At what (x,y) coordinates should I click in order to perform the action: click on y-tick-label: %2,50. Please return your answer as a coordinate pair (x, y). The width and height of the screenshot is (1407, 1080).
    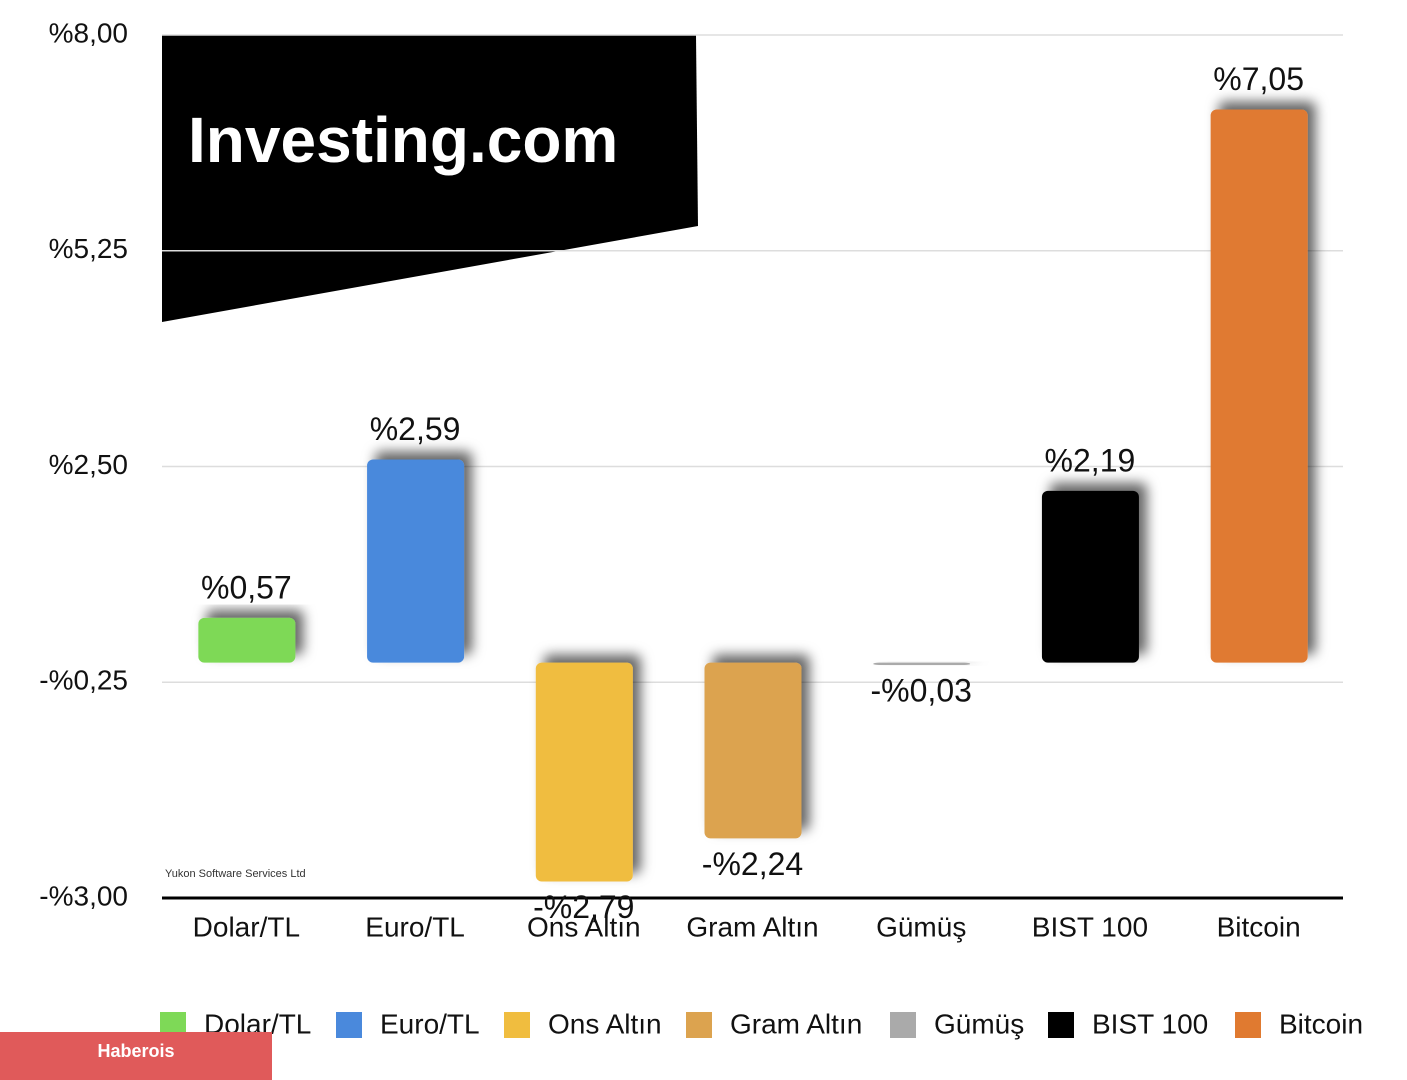
    Looking at the image, I should click on (88, 464).